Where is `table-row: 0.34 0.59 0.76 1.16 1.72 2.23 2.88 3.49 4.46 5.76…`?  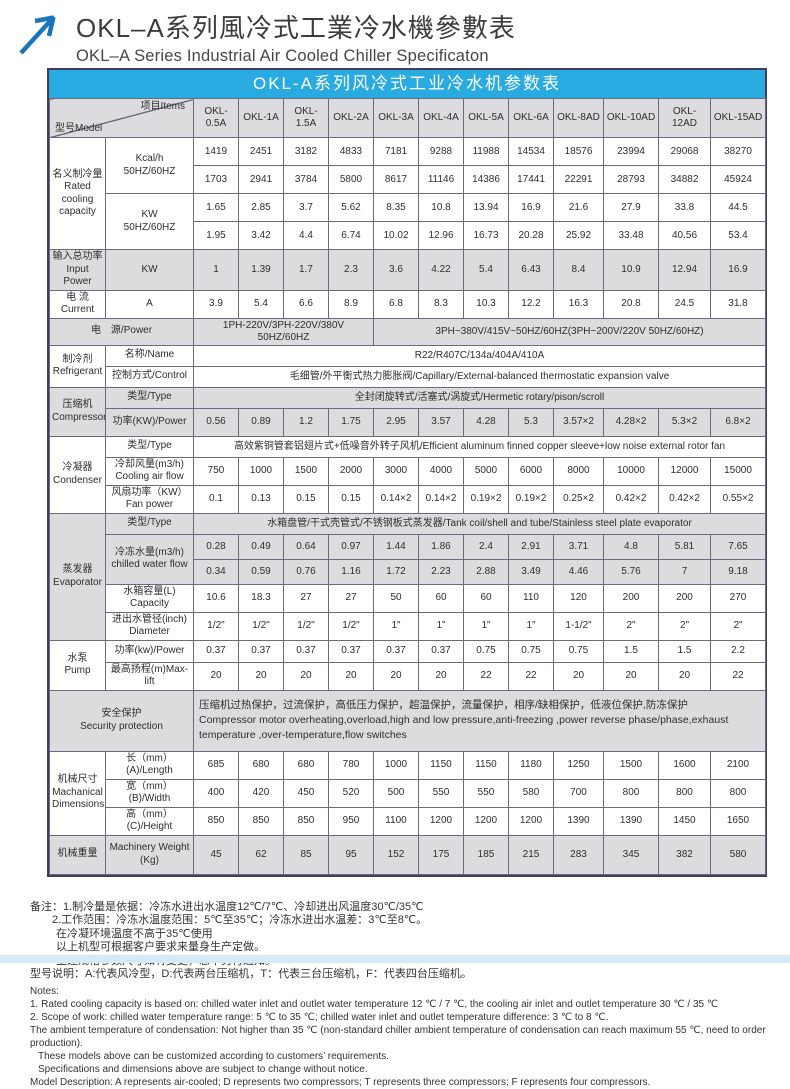
table-row: 0.34 0.59 0.76 1.16 1.72 2.23 2.88 3.49 4.46 5.76… is located at coordinates (408, 571).